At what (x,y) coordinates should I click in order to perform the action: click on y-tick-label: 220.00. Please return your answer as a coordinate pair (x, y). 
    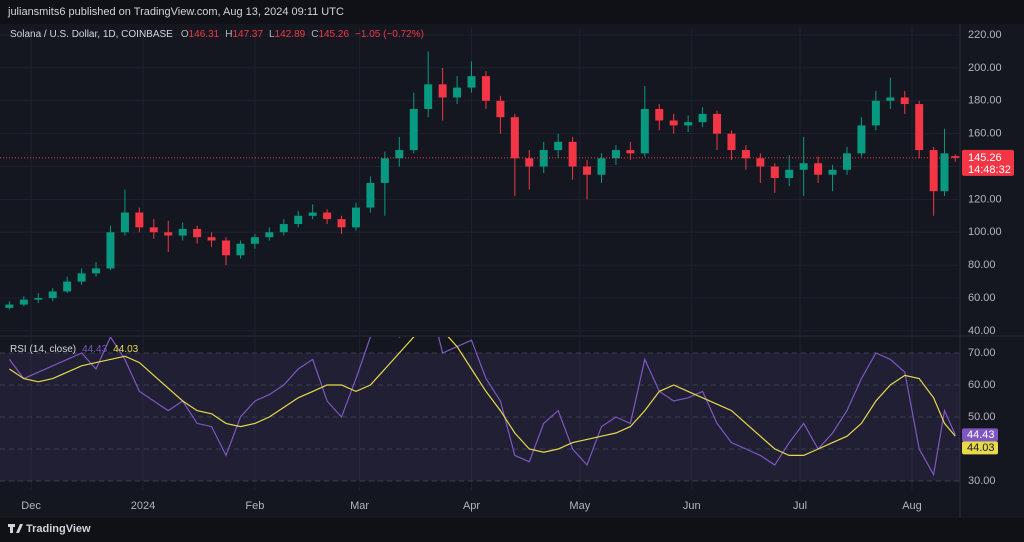
    Looking at the image, I should click on (985, 35).